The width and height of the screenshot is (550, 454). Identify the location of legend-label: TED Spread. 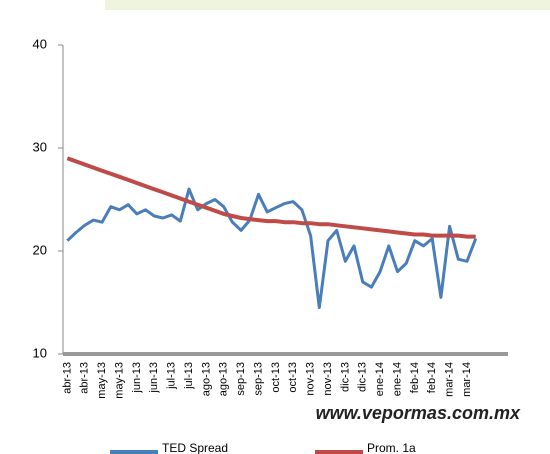
(195, 447).